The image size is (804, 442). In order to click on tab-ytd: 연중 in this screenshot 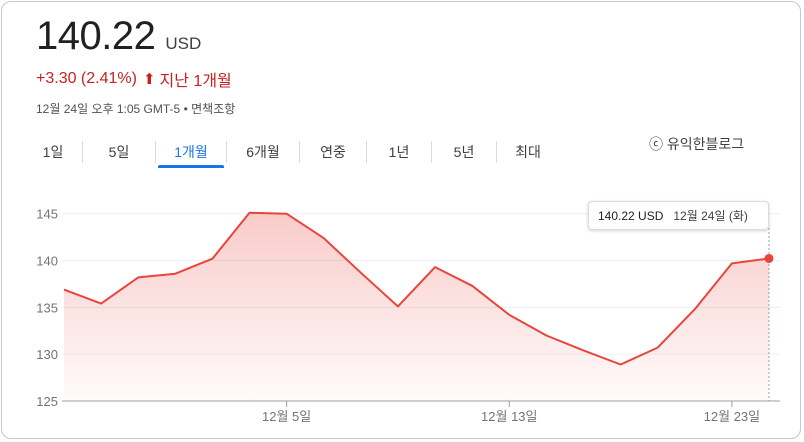, I will do `click(333, 152)`.